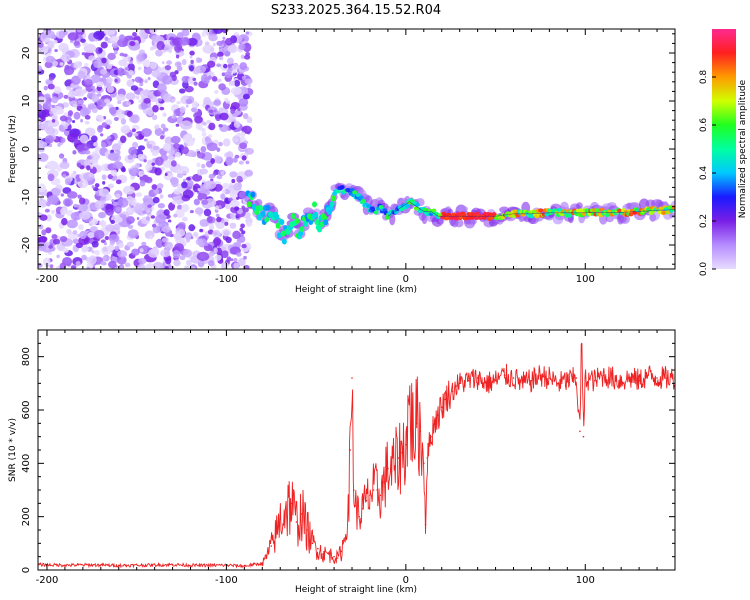  Describe the element at coordinates (724, 149) in the screenshot. I see `colorbar-gradient` at that location.